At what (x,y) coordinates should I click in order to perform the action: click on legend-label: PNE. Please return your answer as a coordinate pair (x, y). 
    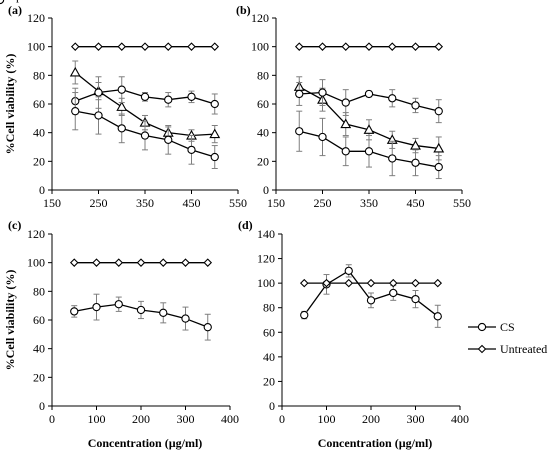
    Looking at the image, I should click on (11, 1).